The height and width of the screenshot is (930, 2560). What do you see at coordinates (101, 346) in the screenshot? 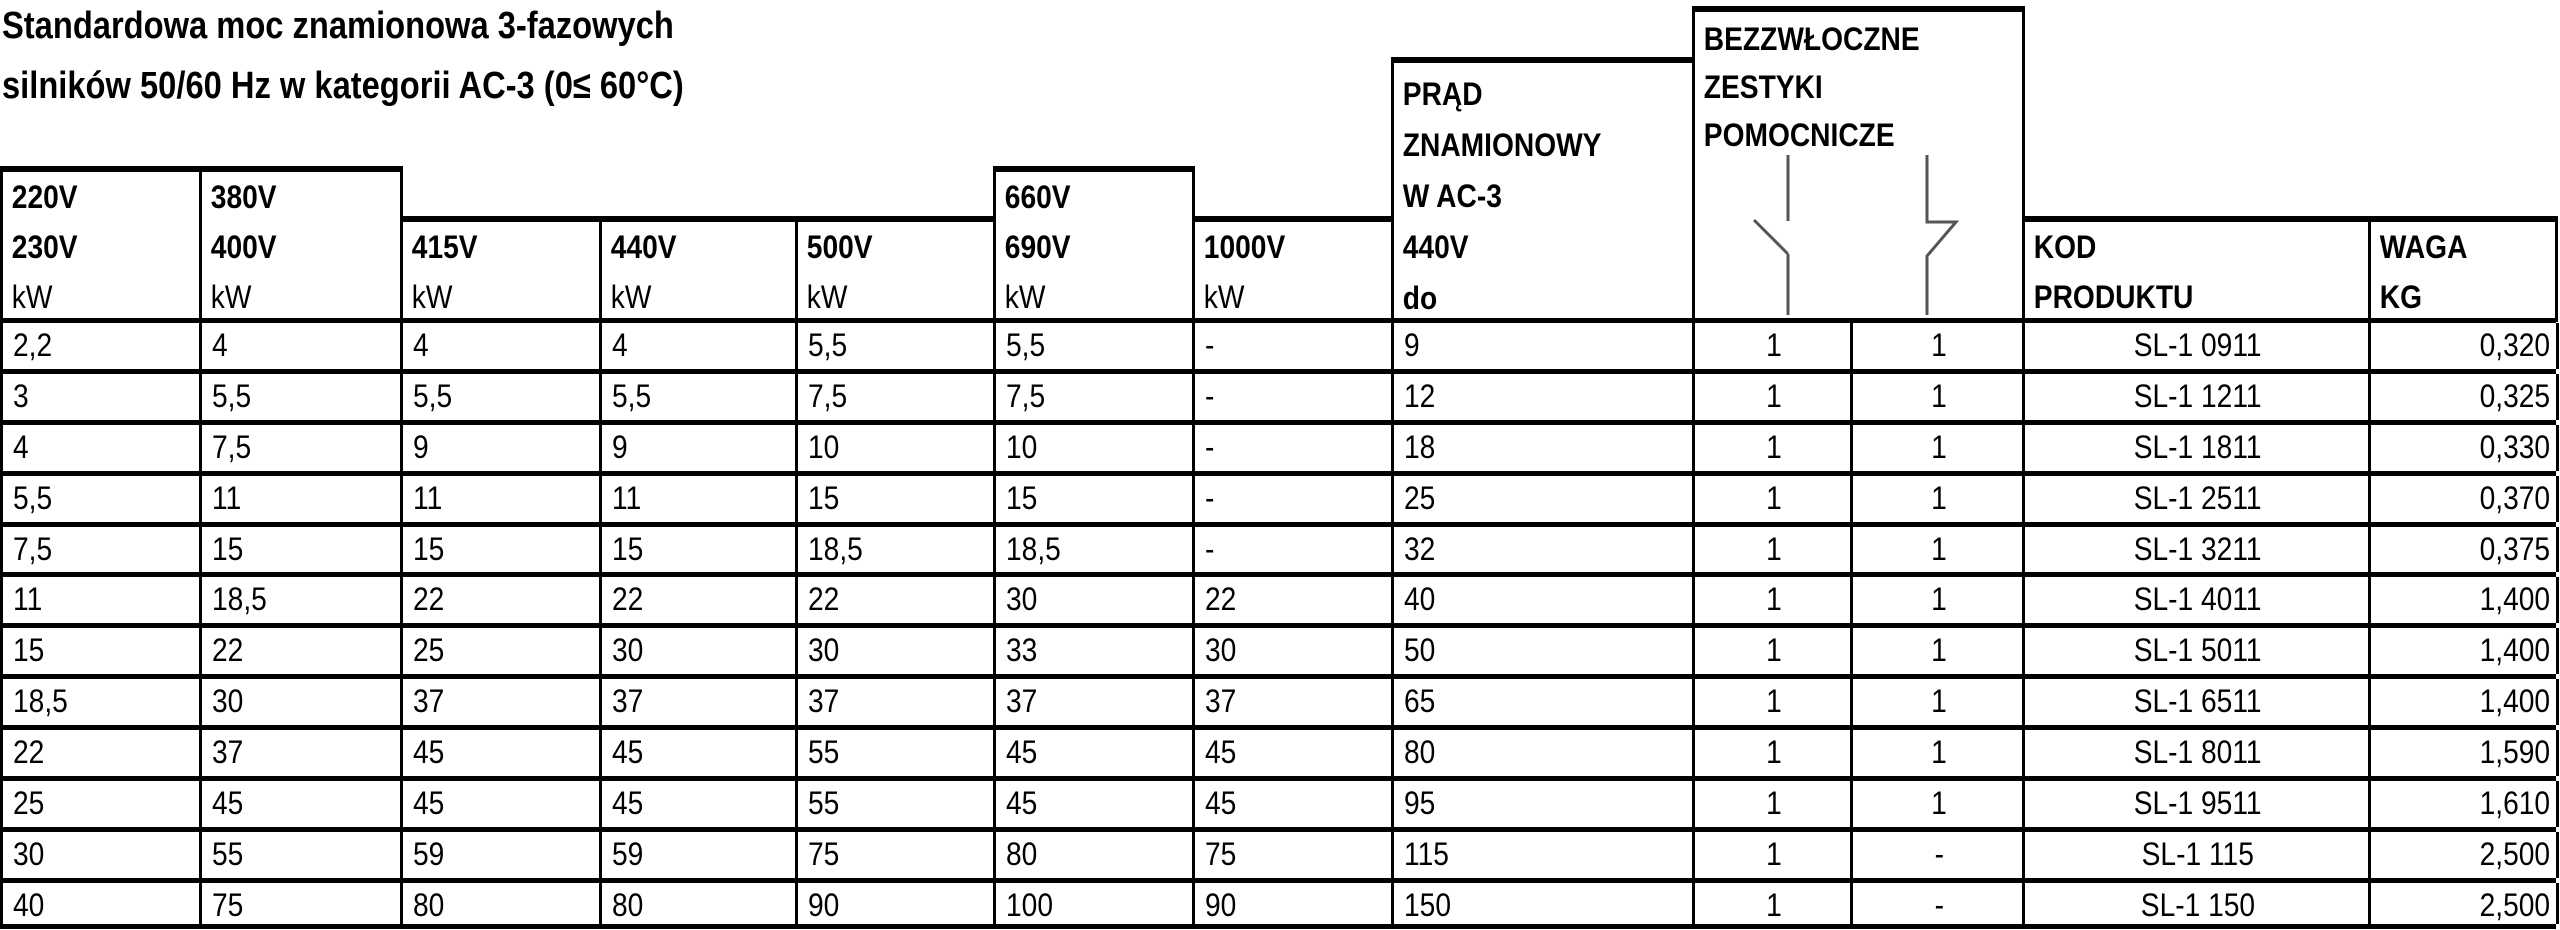
I see `cell-v220: 2,2` at bounding box center [101, 346].